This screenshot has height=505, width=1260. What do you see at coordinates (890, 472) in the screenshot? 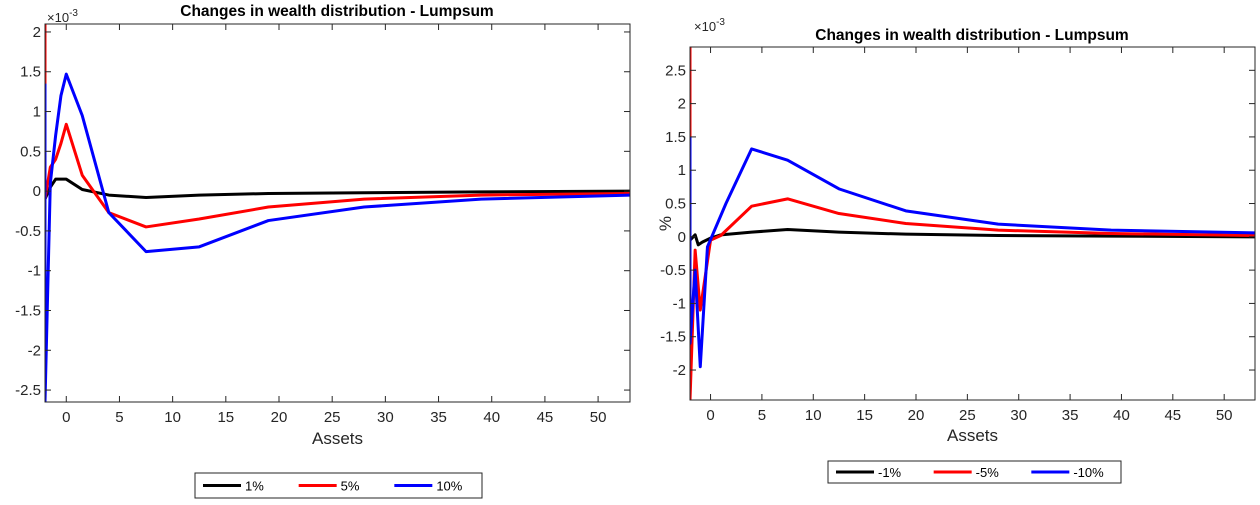
I see `legend-label-1: -1%` at bounding box center [890, 472].